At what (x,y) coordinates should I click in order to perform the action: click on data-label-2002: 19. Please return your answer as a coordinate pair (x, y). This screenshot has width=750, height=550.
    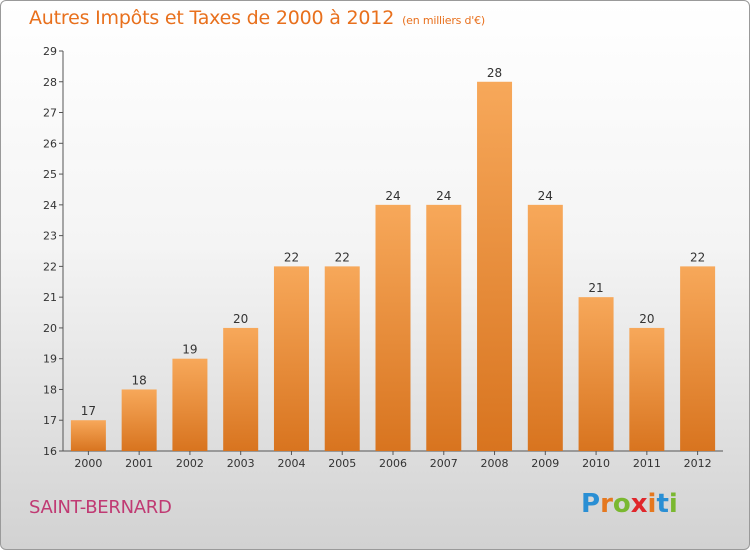
    Looking at the image, I should click on (189, 350).